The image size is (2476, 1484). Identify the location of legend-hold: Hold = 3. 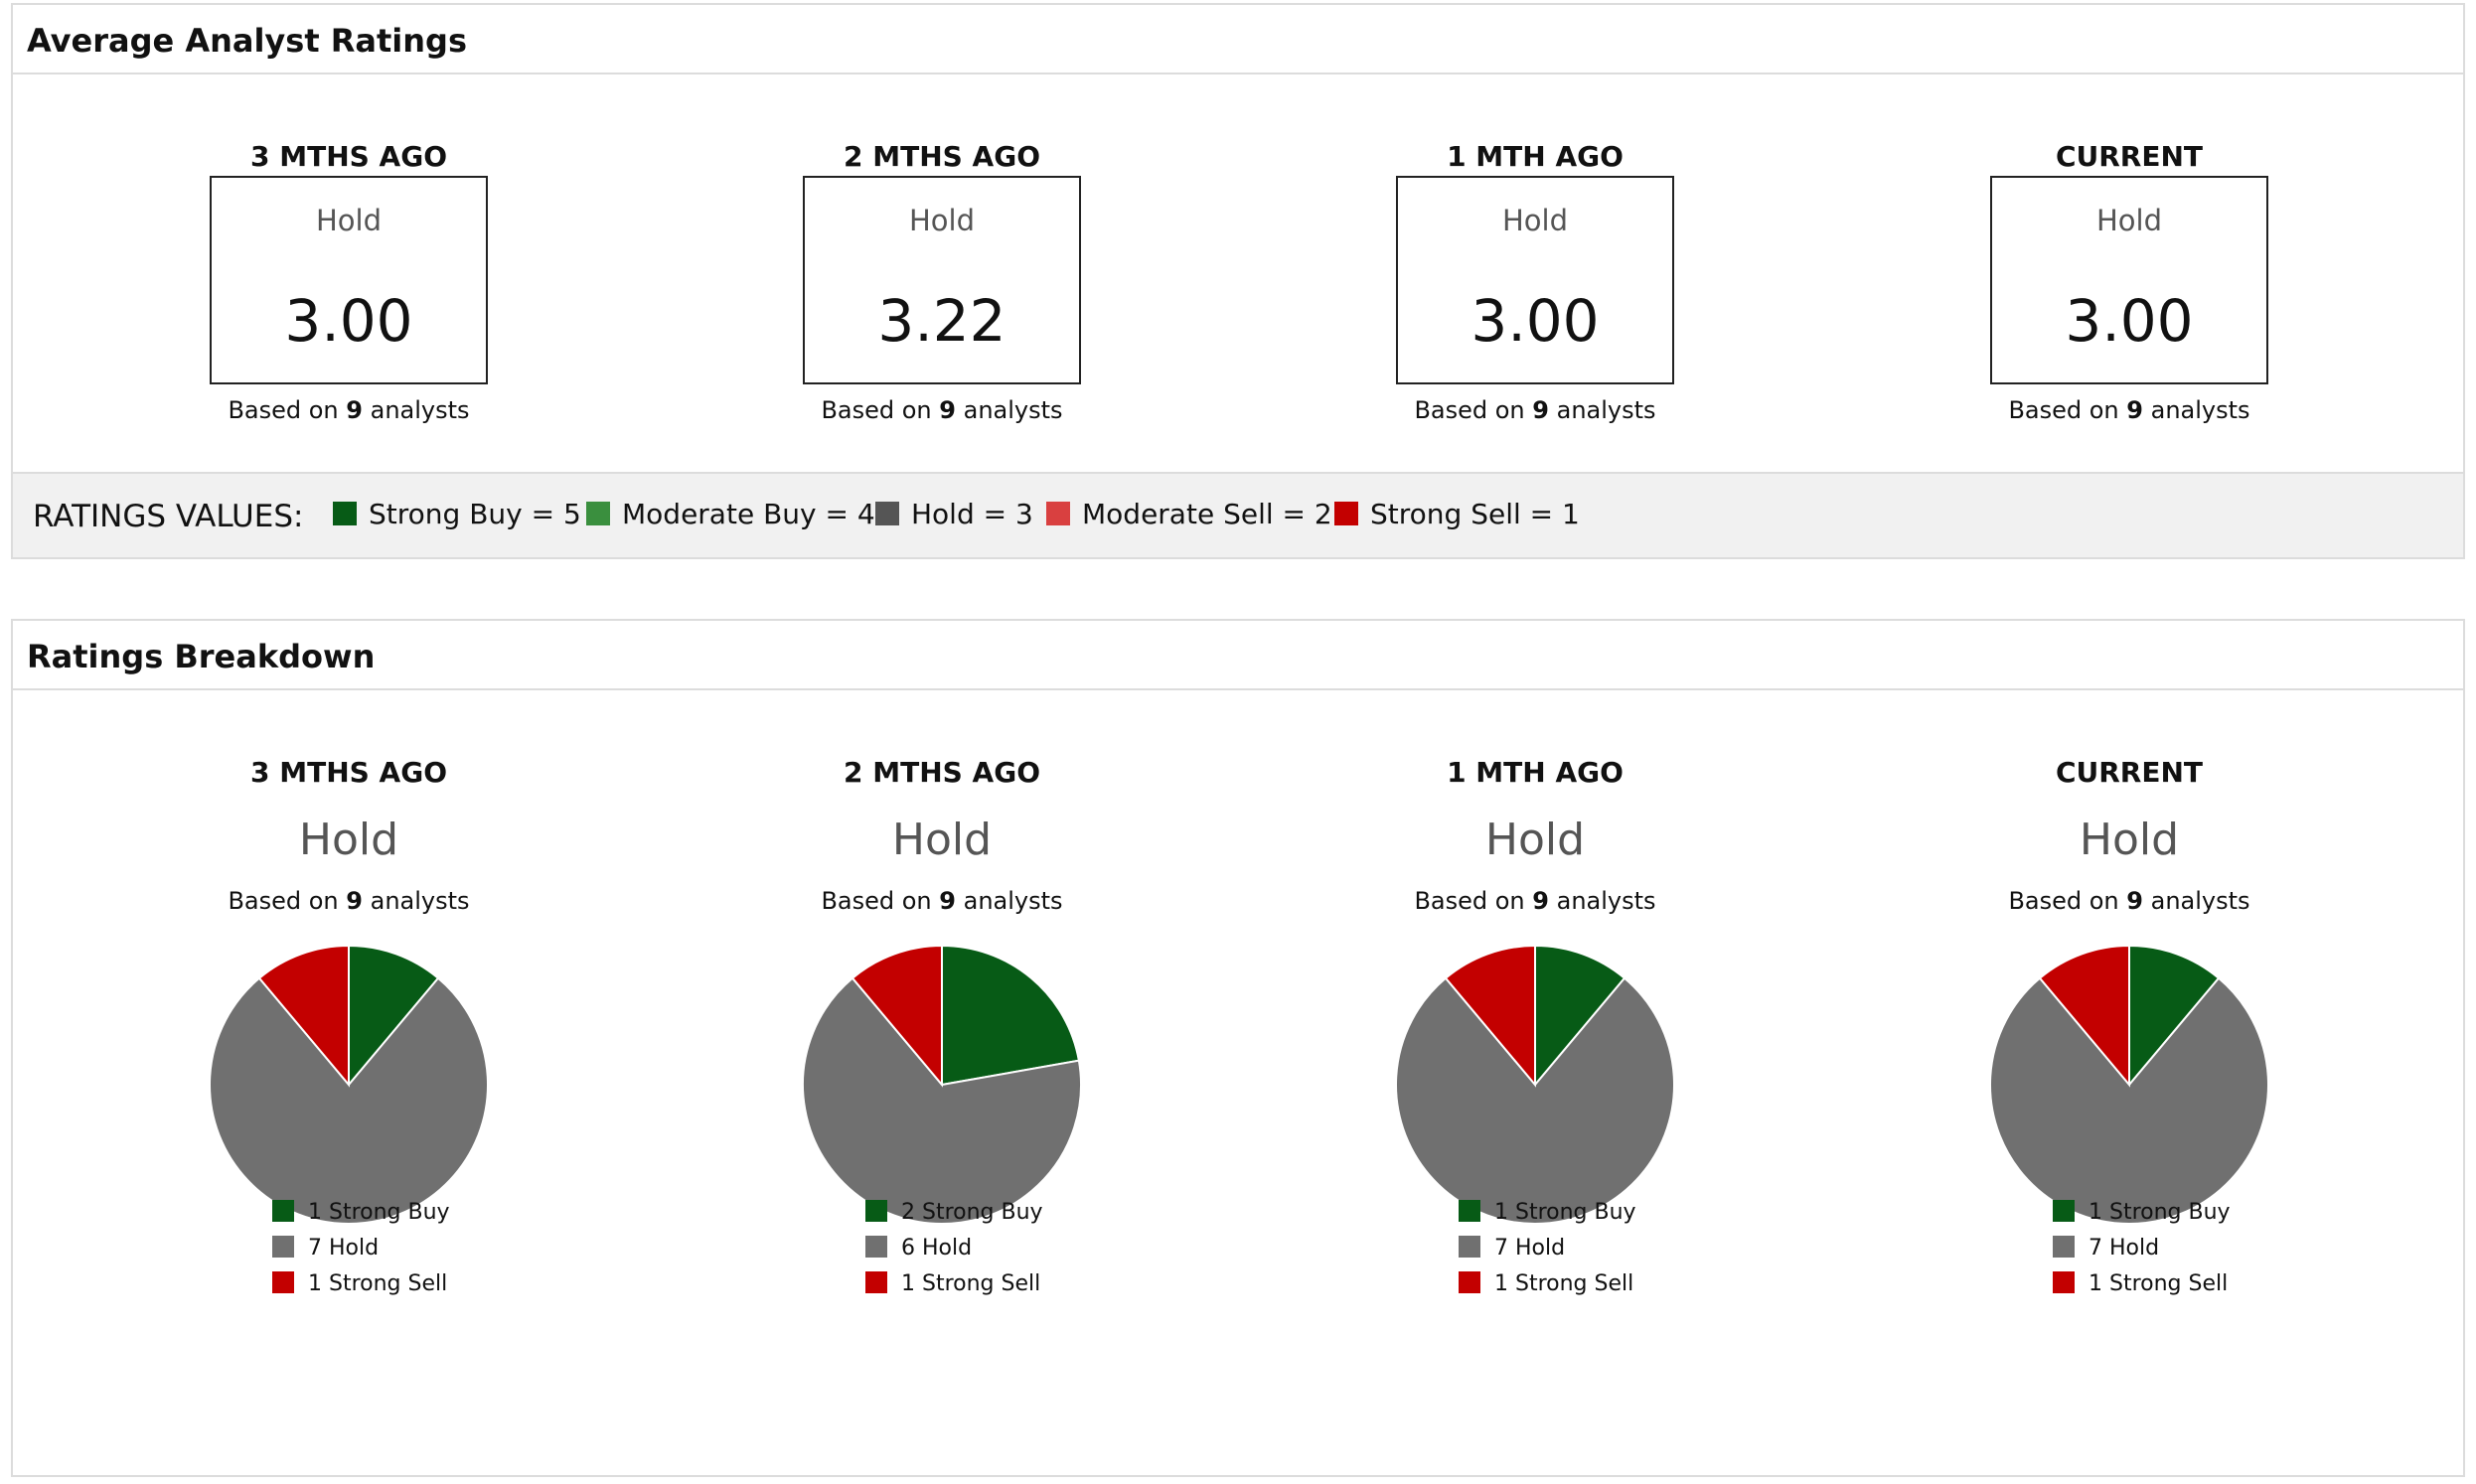
(954, 514).